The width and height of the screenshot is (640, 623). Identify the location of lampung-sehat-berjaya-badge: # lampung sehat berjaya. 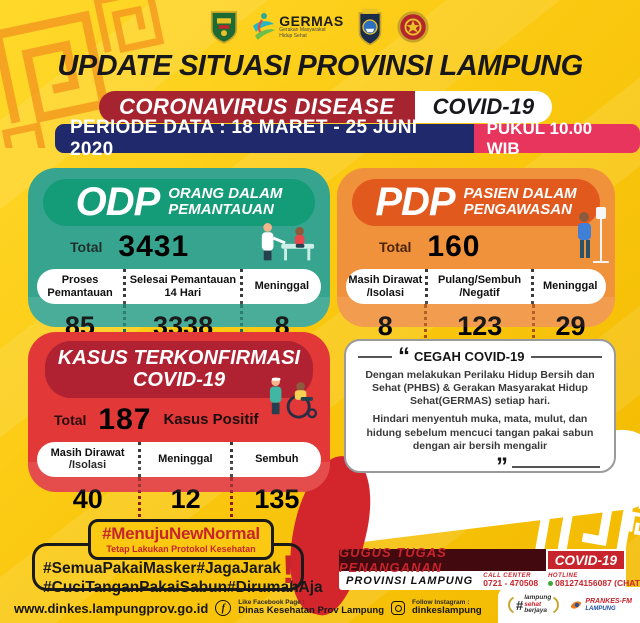
(533, 605).